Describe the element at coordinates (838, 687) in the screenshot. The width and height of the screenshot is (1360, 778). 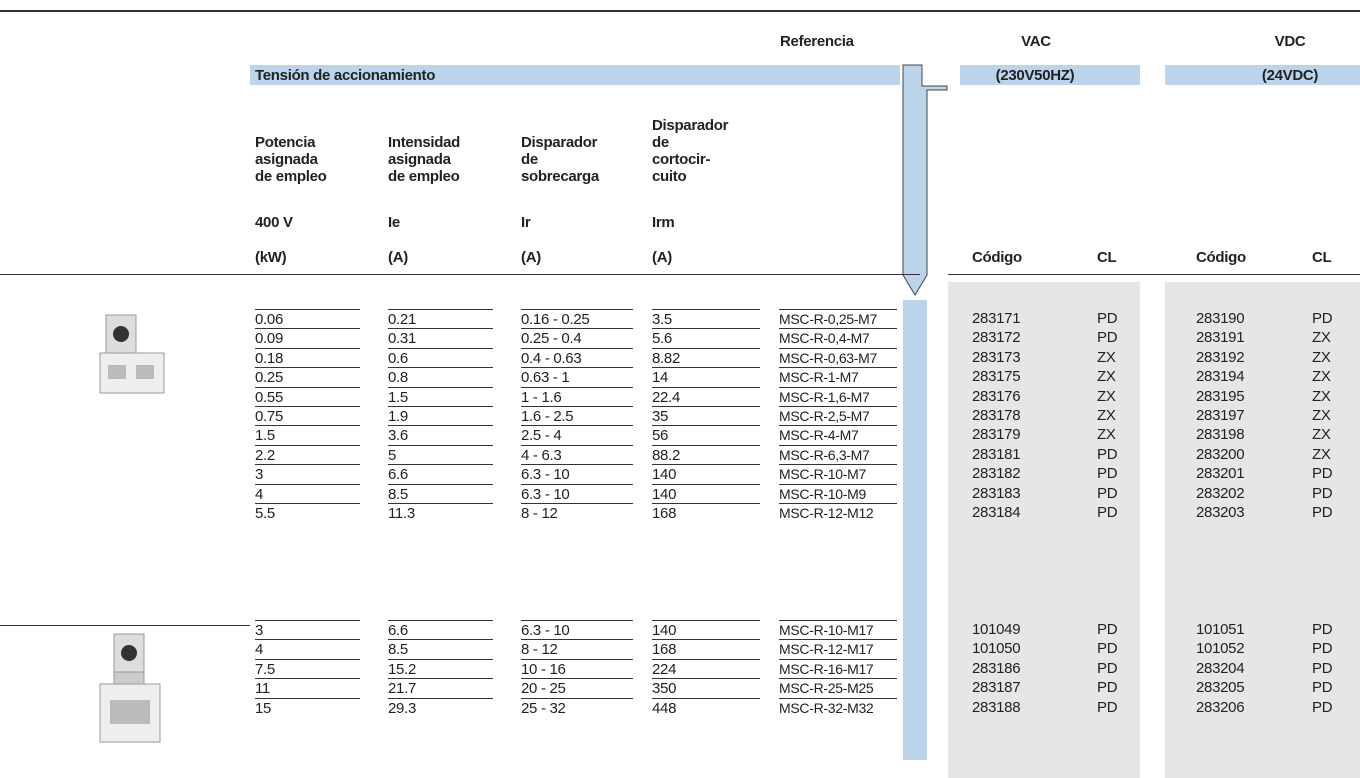
I see `cell: MSC-R-25-M25` at that location.